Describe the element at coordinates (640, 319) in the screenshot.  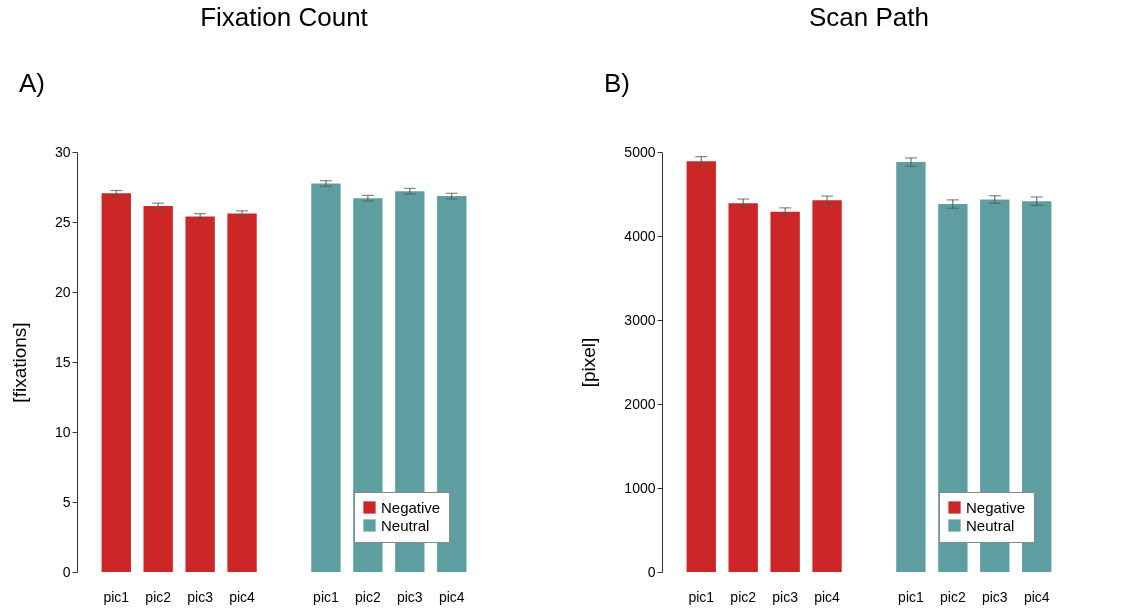
I see `y-tick-label: 3000` at that location.